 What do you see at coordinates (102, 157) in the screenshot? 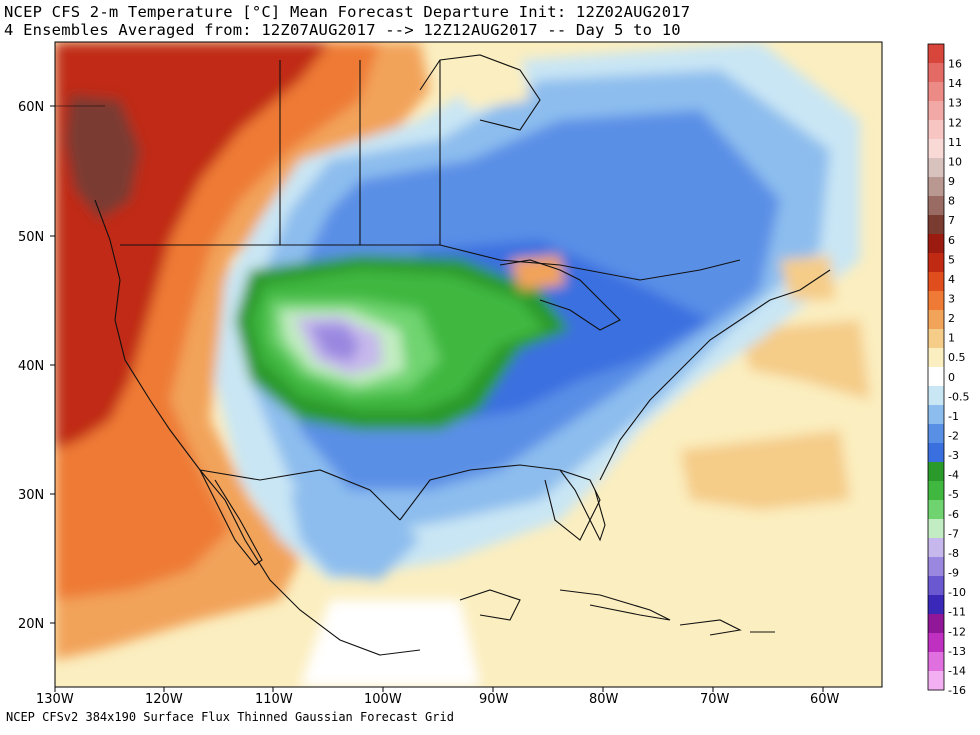
I see `warm-west-dark` at bounding box center [102, 157].